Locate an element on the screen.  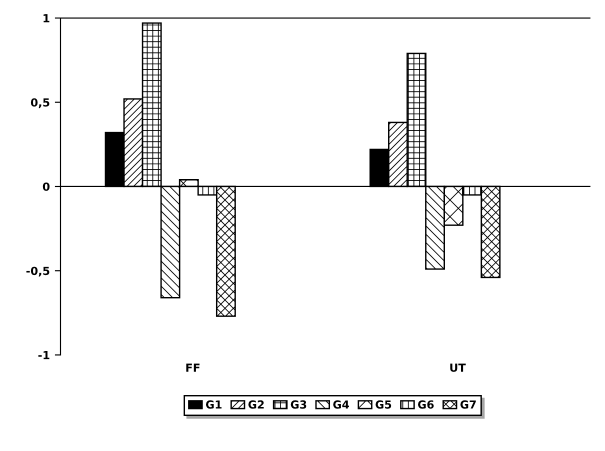
legend-label: G4 is located at coordinates (341, 404).